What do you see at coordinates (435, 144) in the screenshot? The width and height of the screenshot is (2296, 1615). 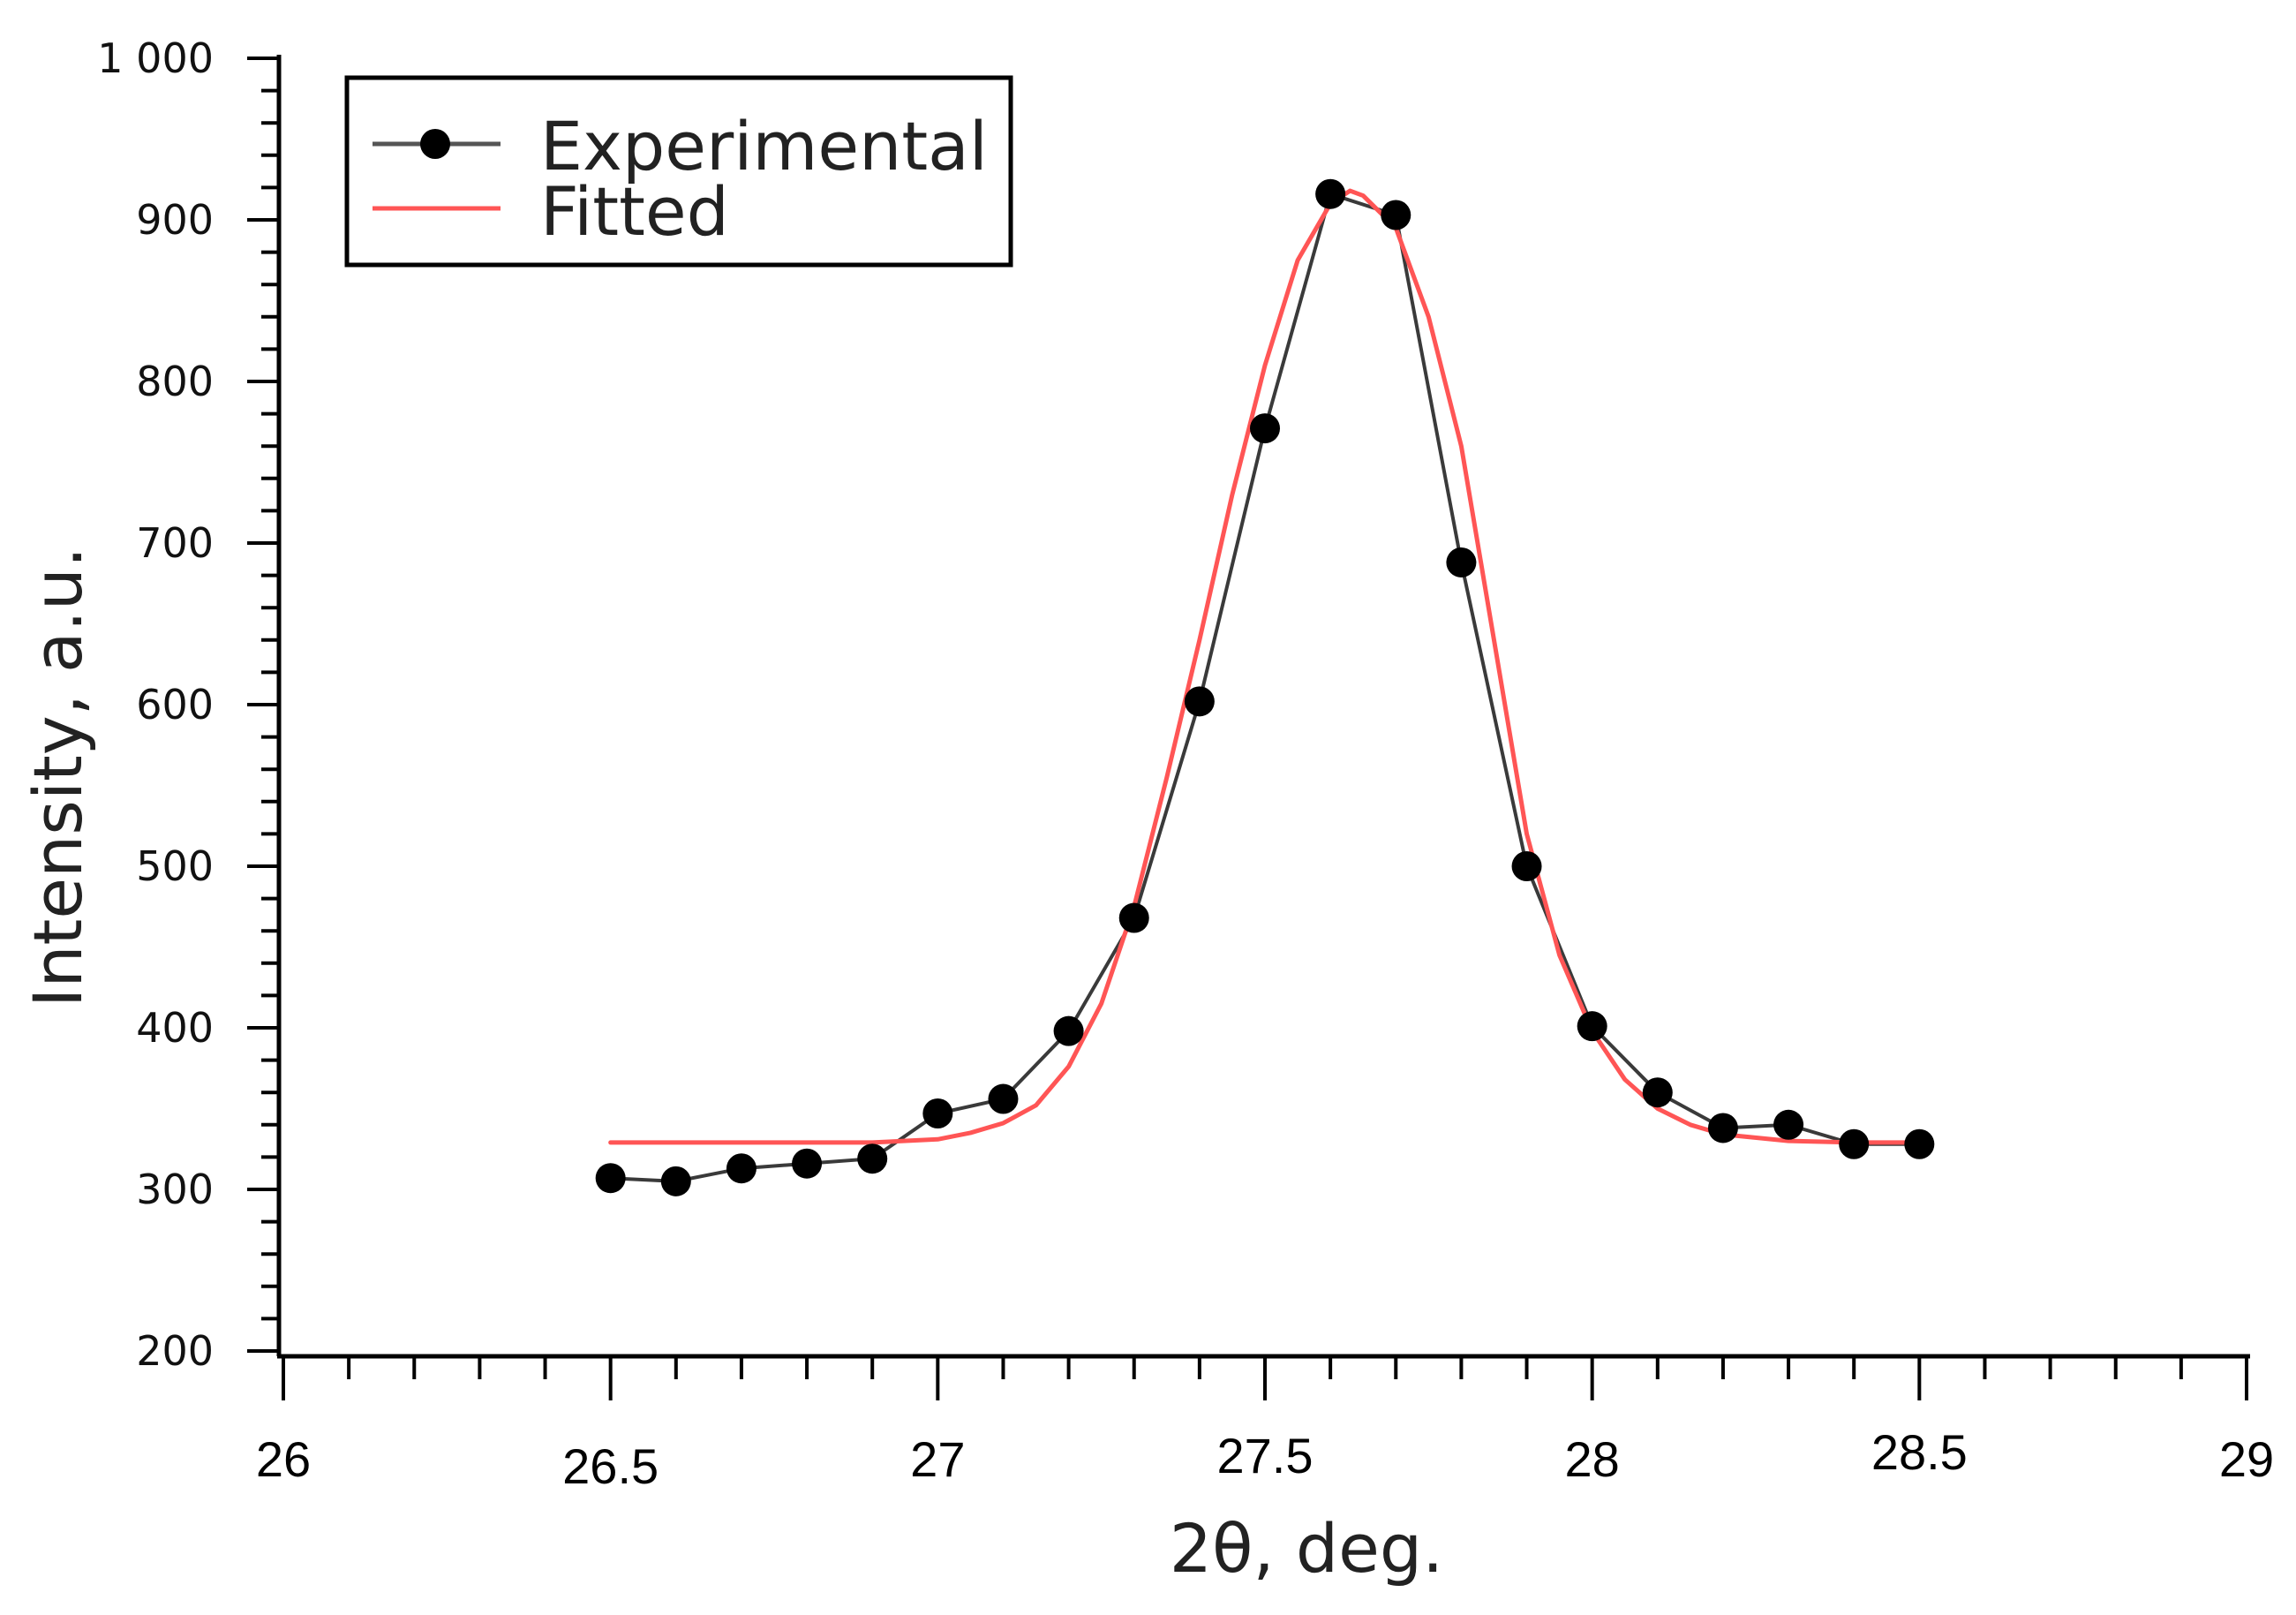 I see `legend-experimental-marker` at bounding box center [435, 144].